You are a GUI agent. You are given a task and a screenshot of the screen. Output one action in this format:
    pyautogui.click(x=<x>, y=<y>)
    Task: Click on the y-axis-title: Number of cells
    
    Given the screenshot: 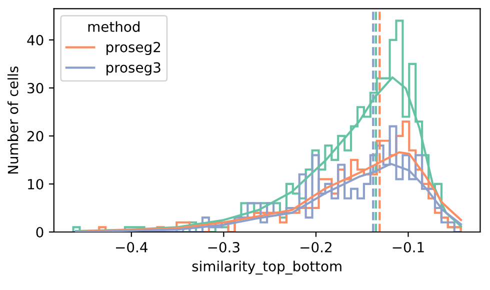 What is the action you would take?
    pyautogui.click(x=13, y=120)
    